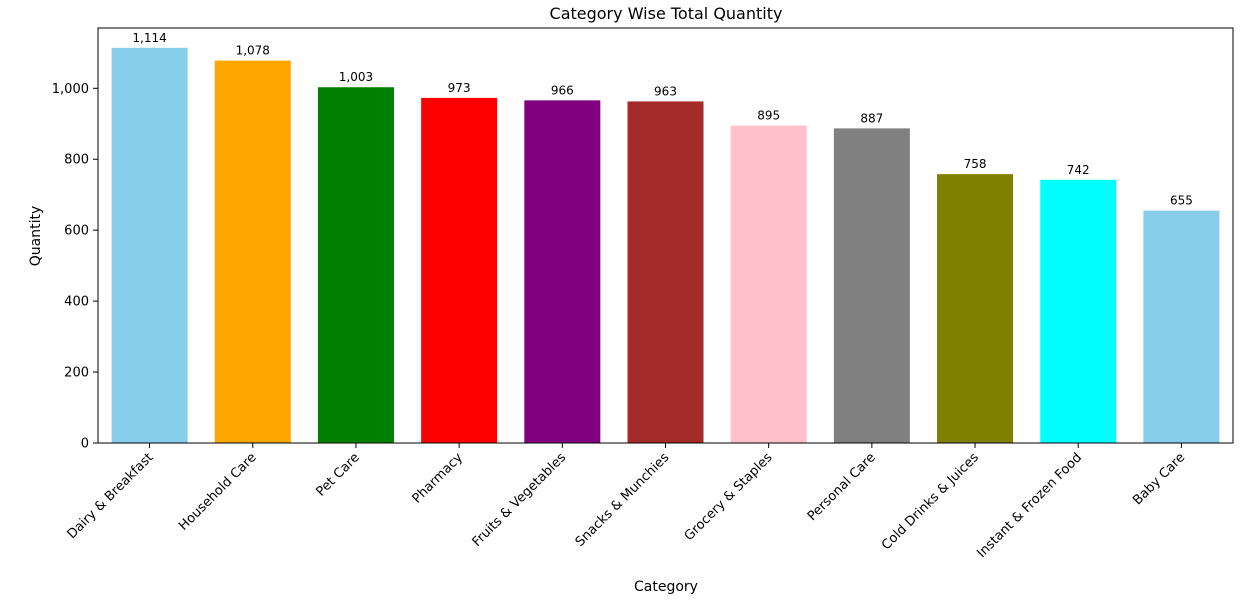 This screenshot has width=1250, height=600. What do you see at coordinates (85, 444) in the screenshot?
I see `y-tick-label: 0` at bounding box center [85, 444].